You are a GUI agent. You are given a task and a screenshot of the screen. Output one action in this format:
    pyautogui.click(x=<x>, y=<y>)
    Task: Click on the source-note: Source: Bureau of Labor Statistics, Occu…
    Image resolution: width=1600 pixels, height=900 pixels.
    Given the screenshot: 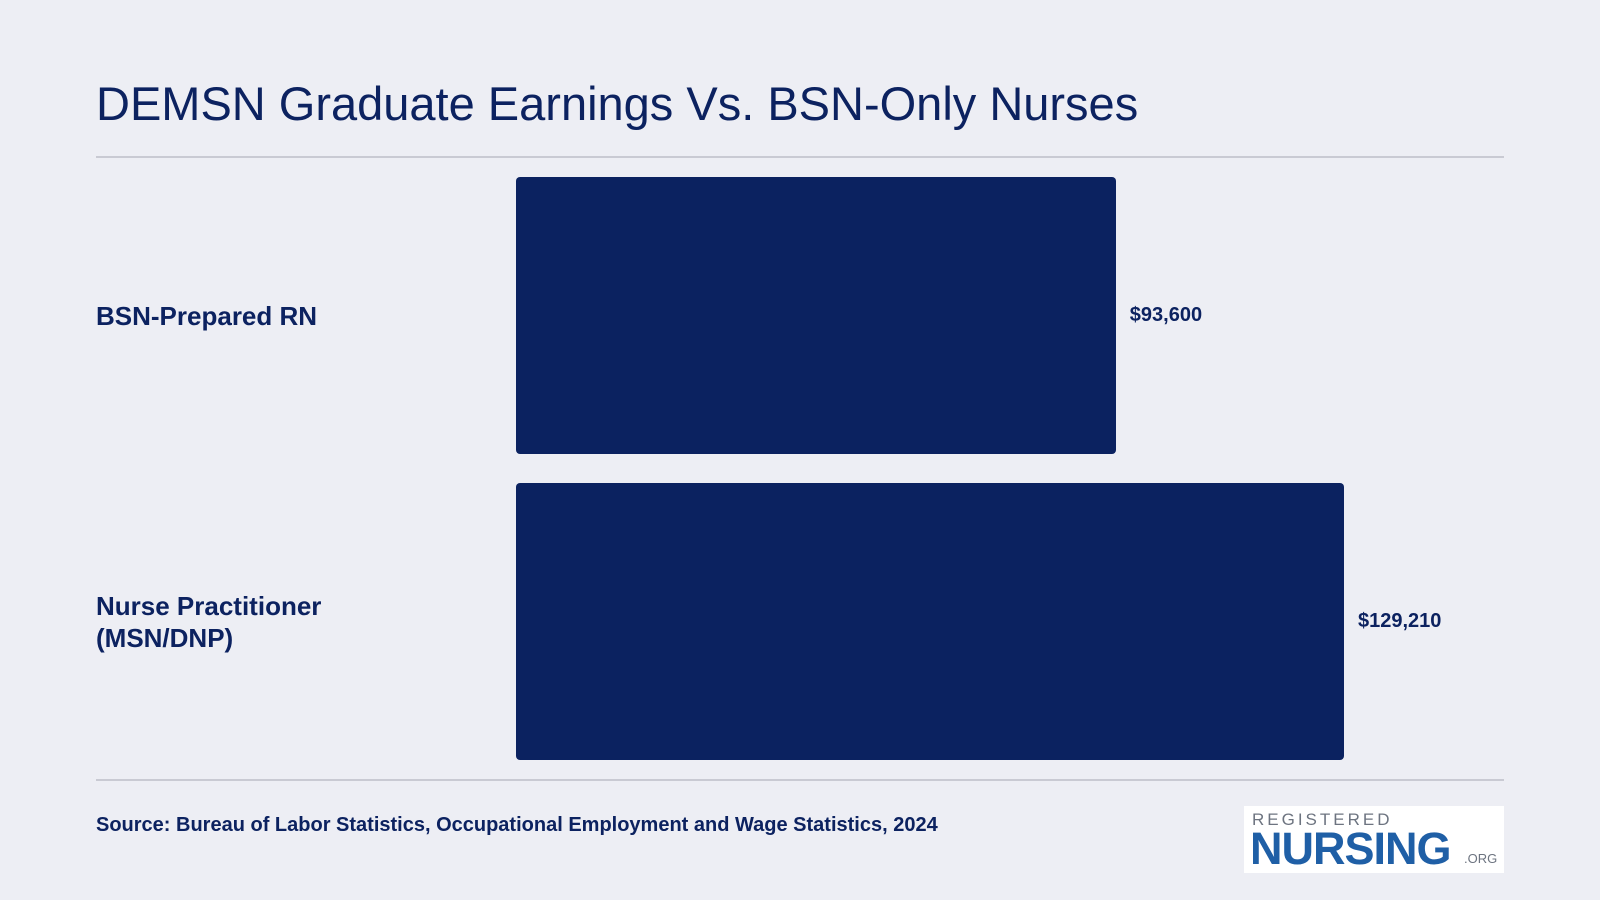 What is the action you would take?
    pyautogui.click(x=517, y=825)
    